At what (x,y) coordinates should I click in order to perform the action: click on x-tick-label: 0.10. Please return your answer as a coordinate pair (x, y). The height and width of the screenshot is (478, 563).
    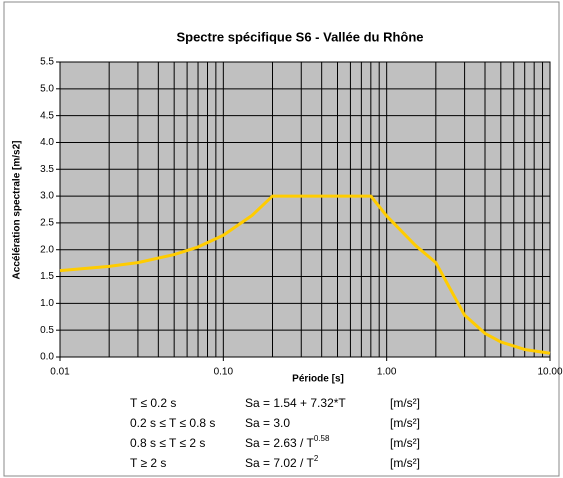
    Looking at the image, I should click on (224, 372).